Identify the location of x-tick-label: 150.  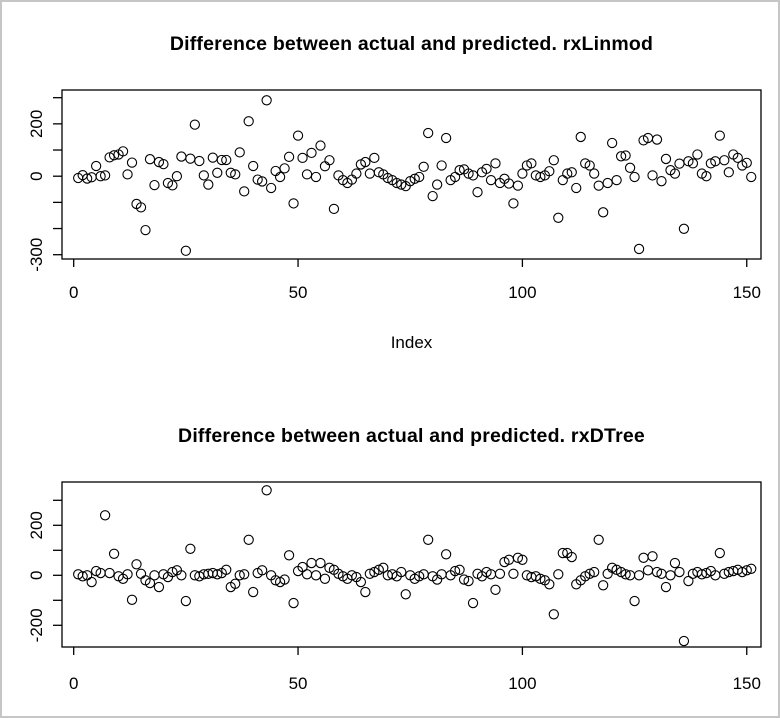
(747, 292).